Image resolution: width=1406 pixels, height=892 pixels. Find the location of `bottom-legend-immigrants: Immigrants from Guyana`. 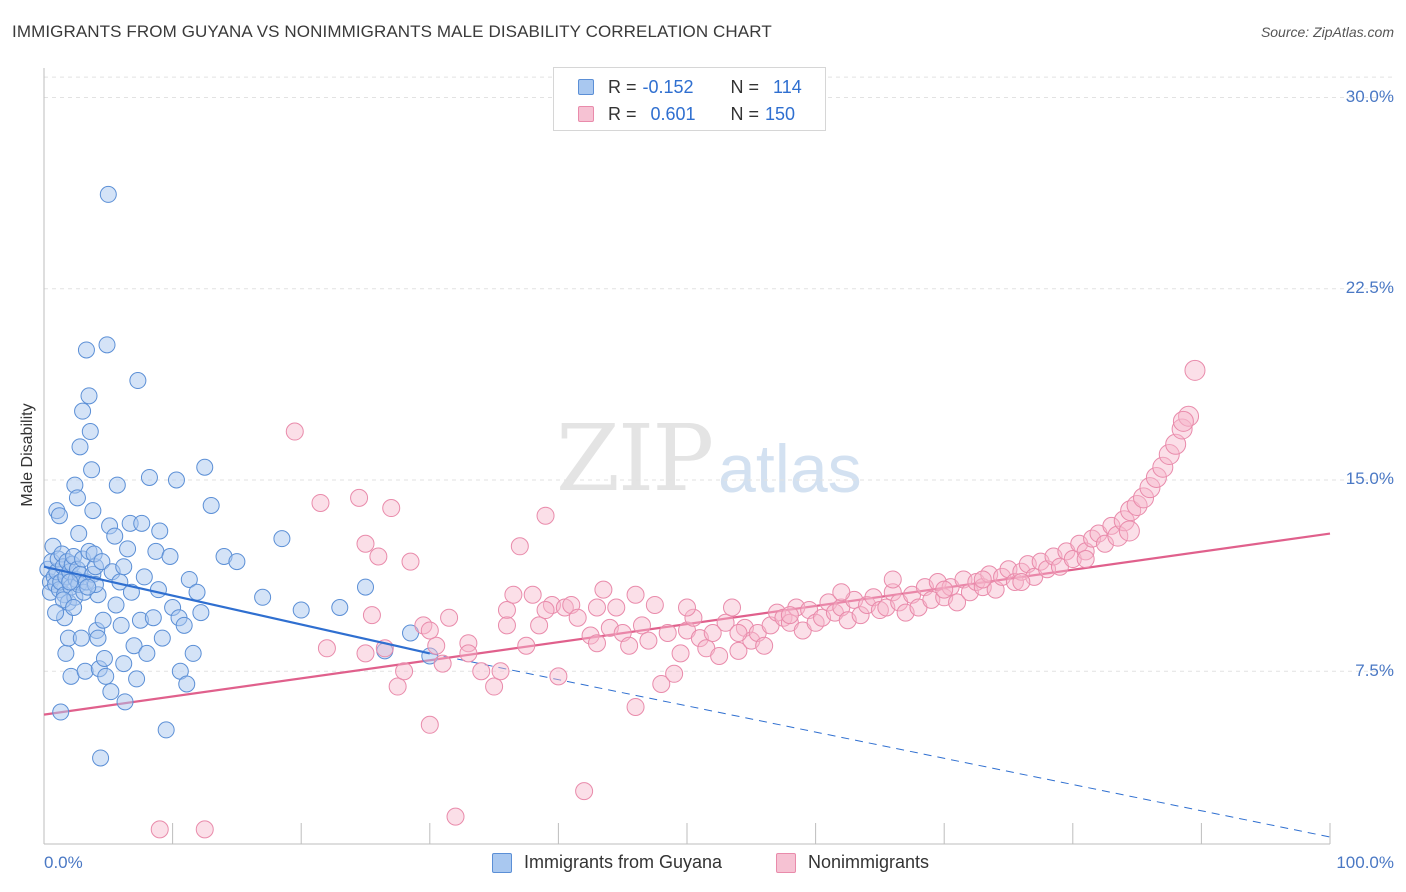

bottom-legend-immigrants: Immigrants from Guyana is located at coordinates (607, 862).